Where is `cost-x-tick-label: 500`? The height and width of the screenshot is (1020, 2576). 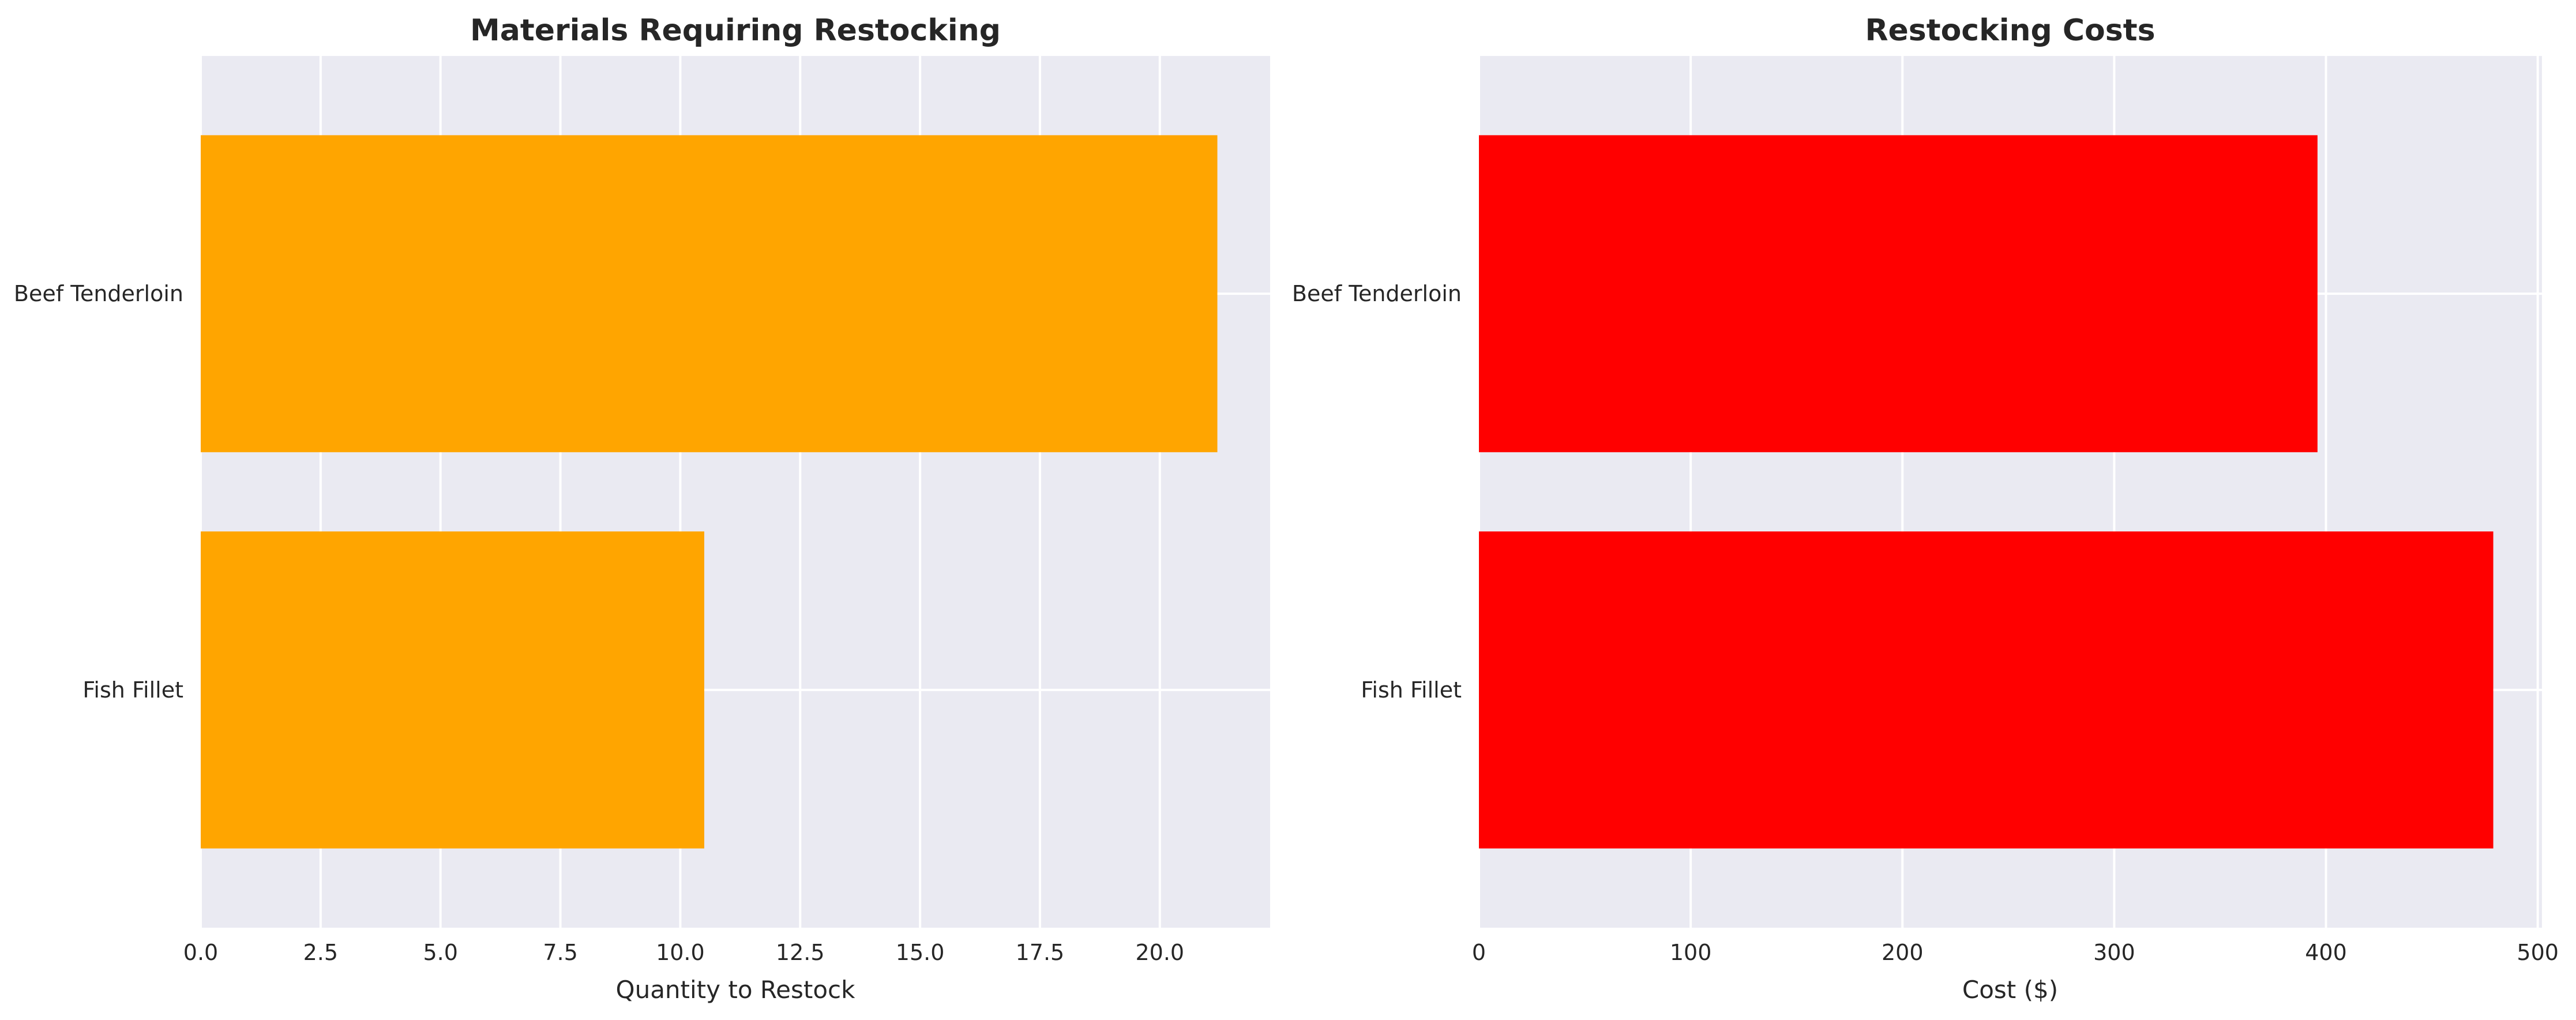 cost-x-tick-label: 500 is located at coordinates (2538, 952).